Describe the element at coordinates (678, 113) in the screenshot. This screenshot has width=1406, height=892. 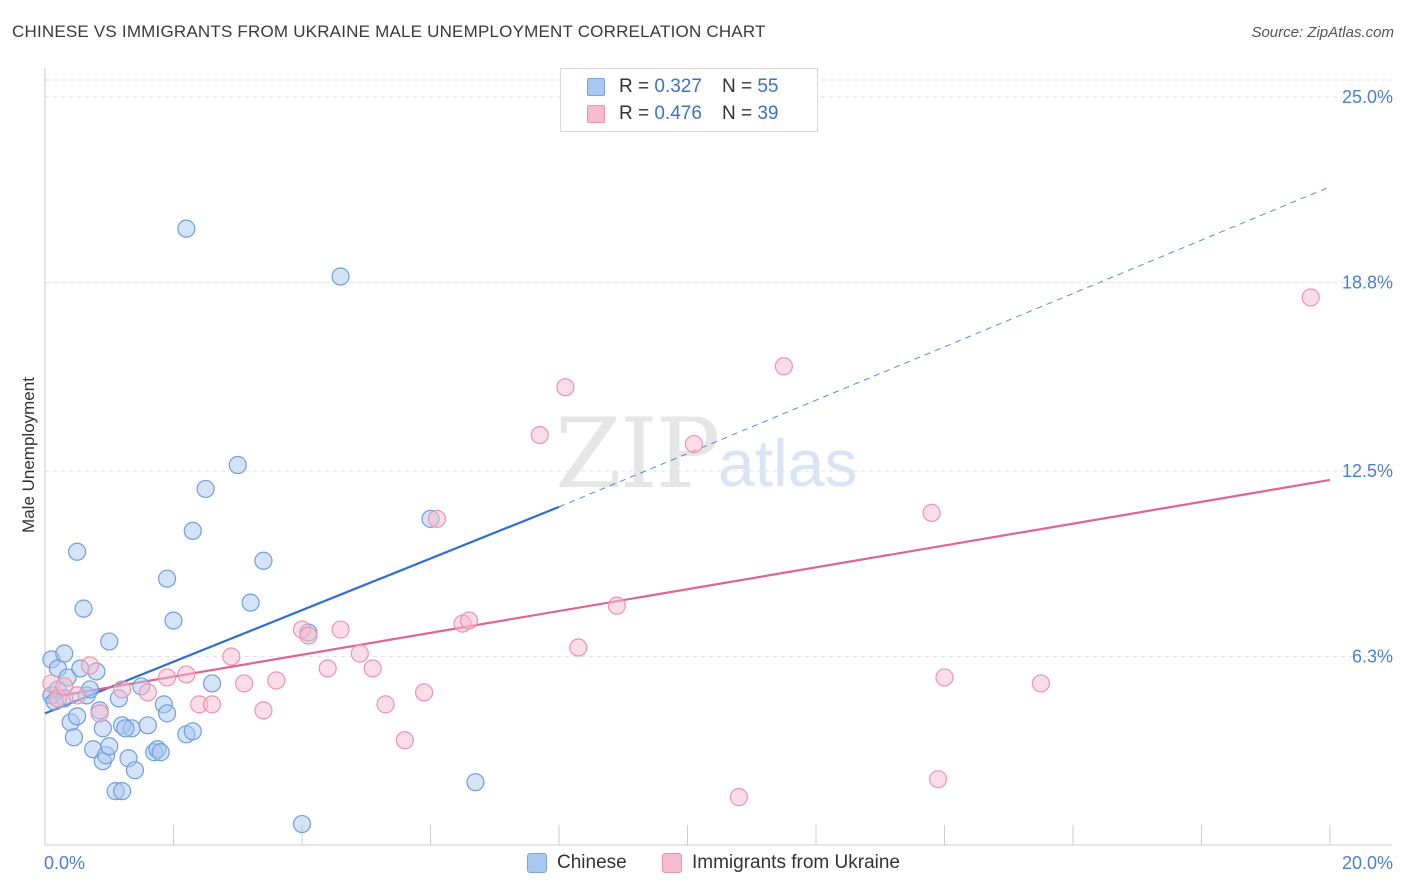
I see `legend-r-value: 0.476` at that location.